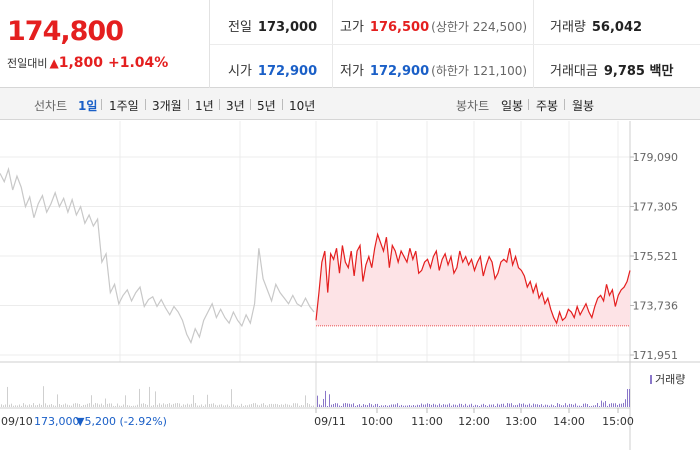 The width and height of the screenshot is (700, 454). I want to click on x-tick-label: 09/11, so click(330, 421).